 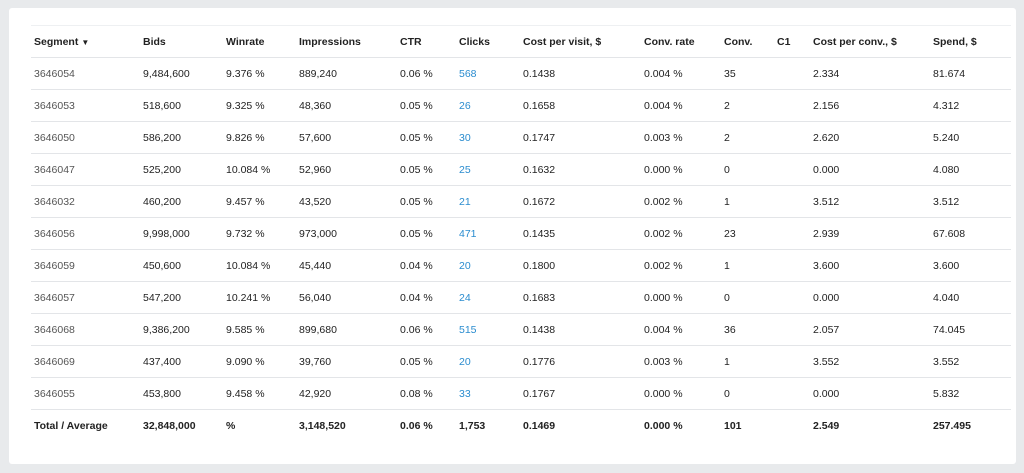 What do you see at coordinates (162, 201) in the screenshot?
I see `bids-cell: 460,200` at bounding box center [162, 201].